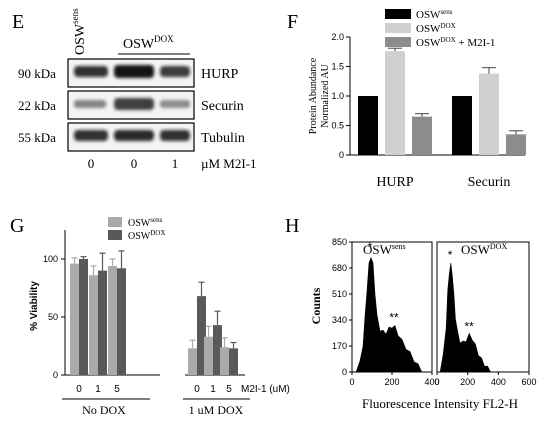  I want to click on f-y-tick-label: 1.0, so click(337, 96).